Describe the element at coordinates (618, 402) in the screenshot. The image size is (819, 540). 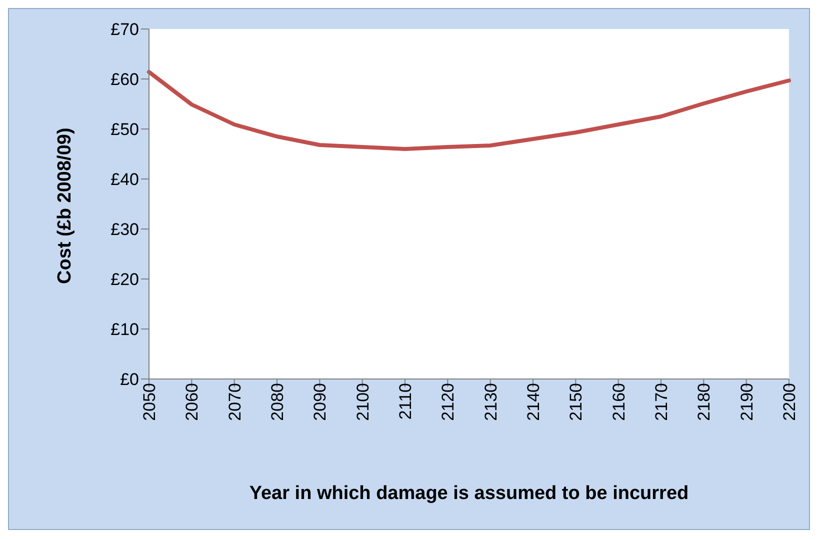
I see `x-tick-label: 2160` at that location.